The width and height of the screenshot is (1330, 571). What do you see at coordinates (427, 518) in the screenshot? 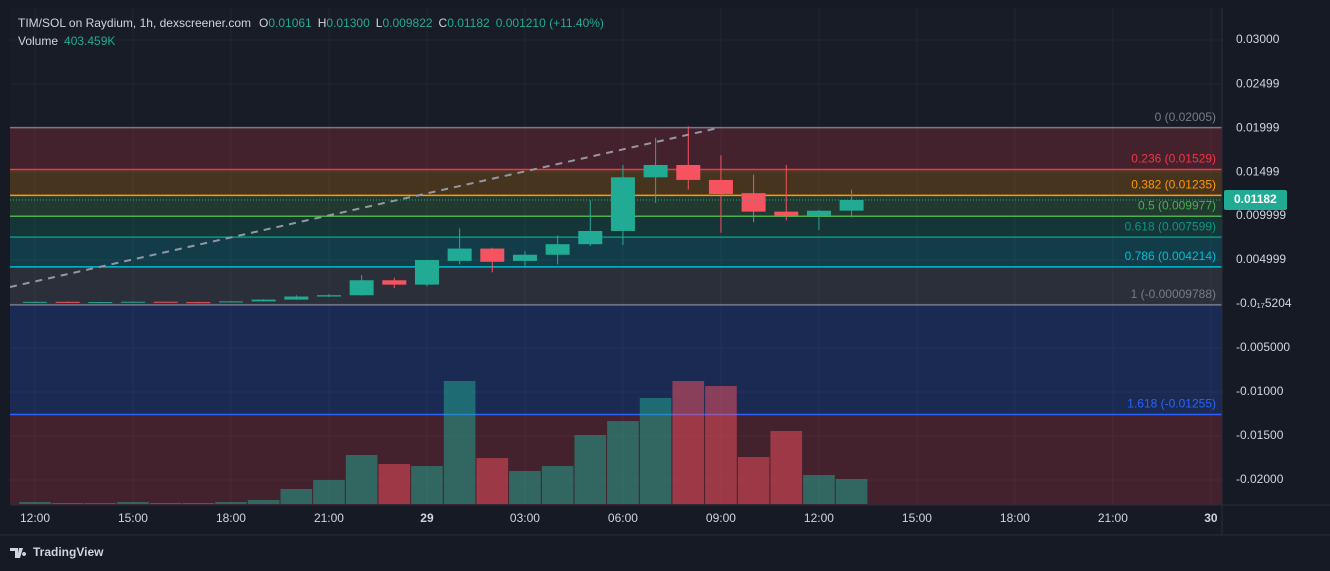
I see `x-tick-label: 29` at bounding box center [427, 518].